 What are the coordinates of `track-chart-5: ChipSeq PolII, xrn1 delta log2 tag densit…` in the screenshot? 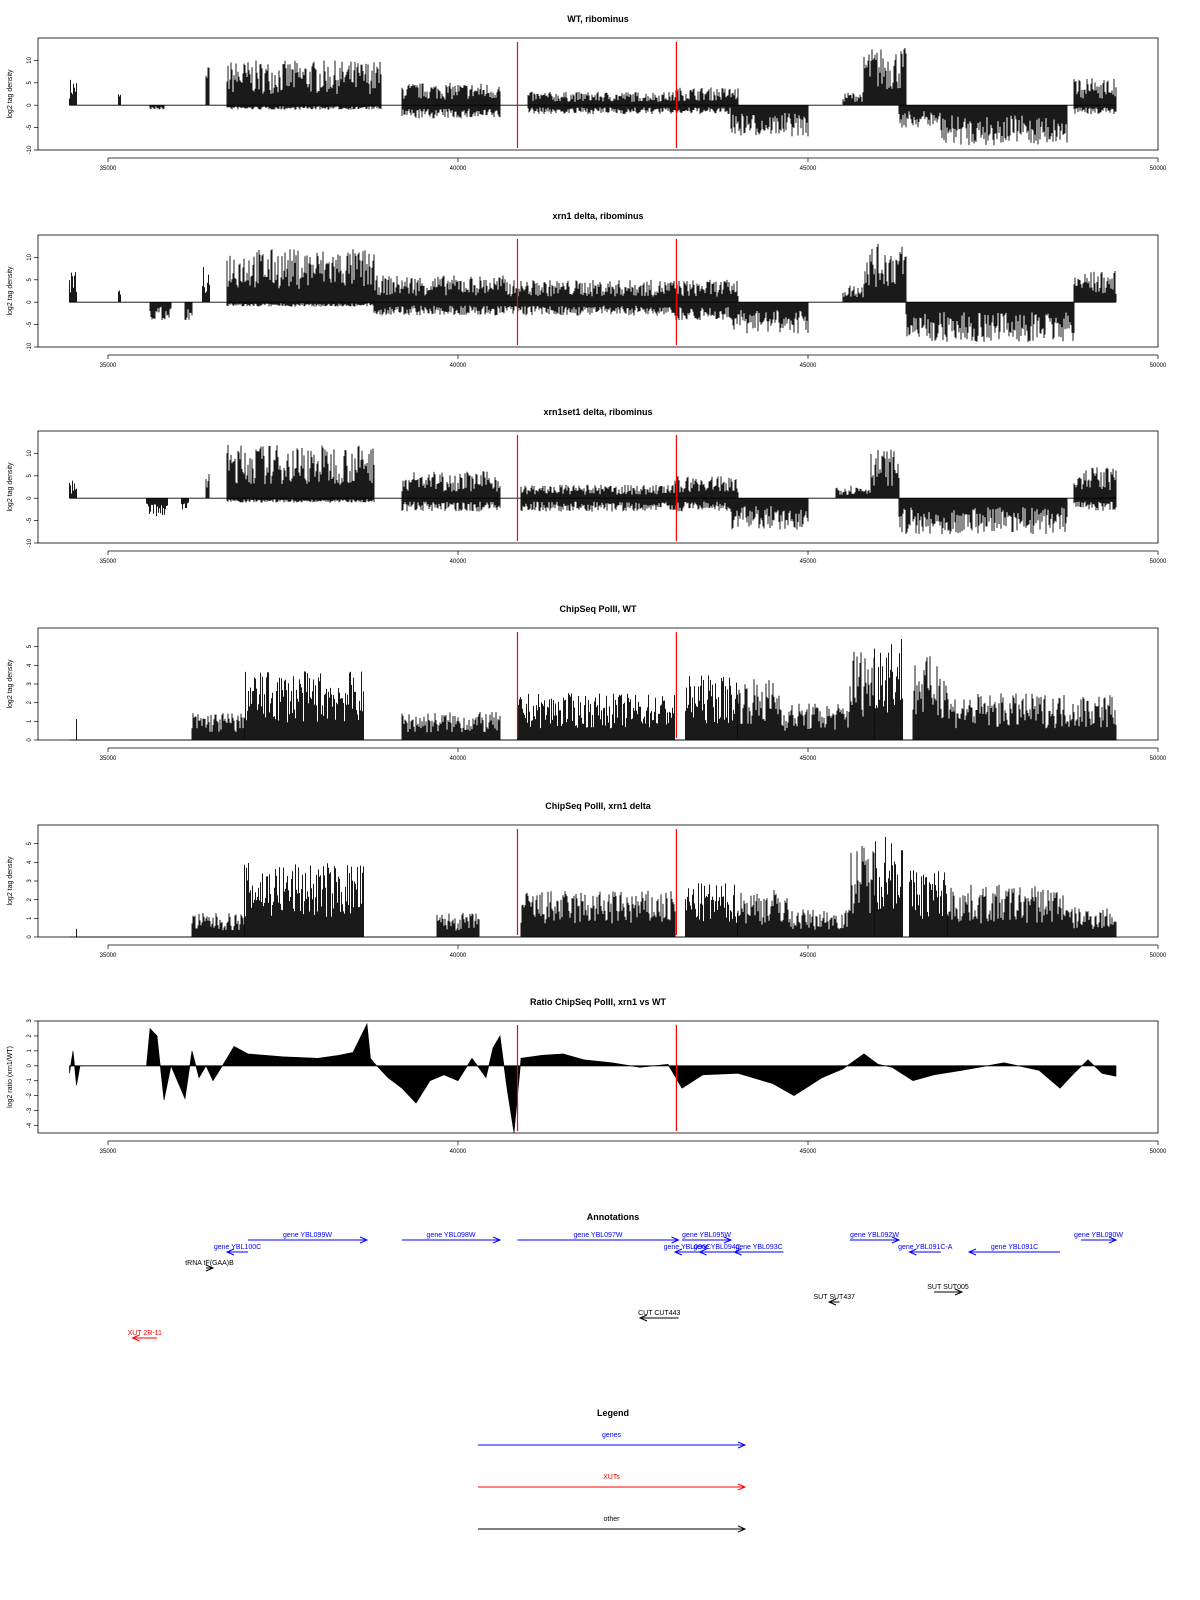 It's located at (587, 880).